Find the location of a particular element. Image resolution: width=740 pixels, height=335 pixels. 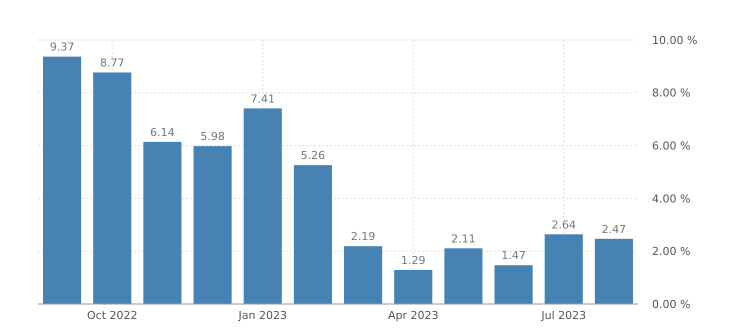

data-label: 5.26 is located at coordinates (313, 155).